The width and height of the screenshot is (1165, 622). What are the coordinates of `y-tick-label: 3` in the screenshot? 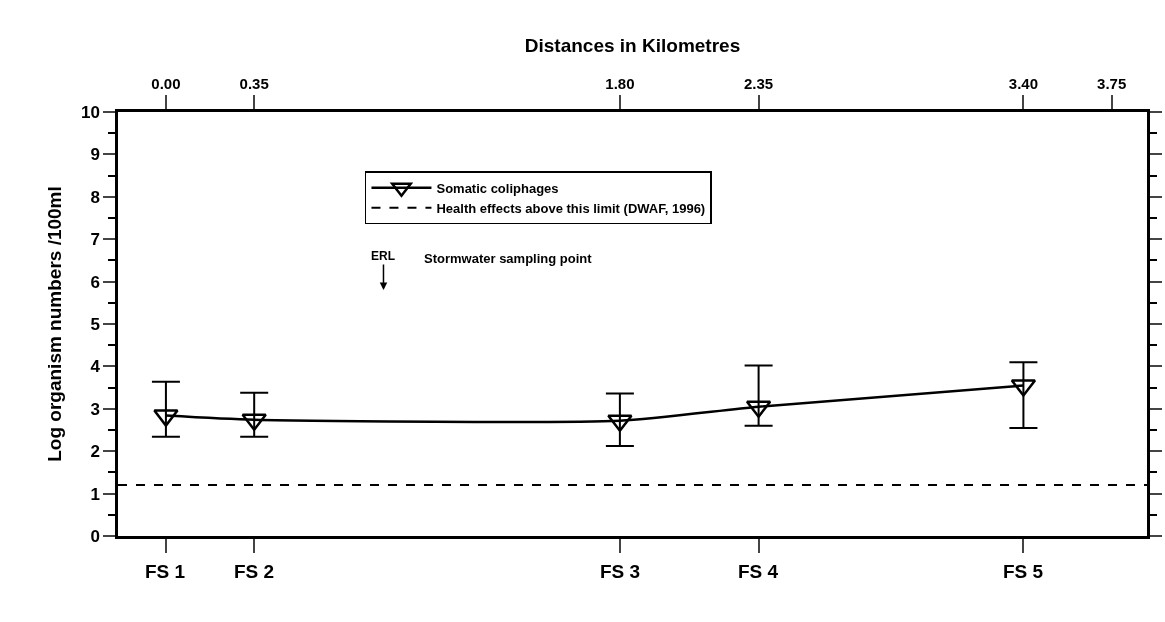 It's located at (95, 409).